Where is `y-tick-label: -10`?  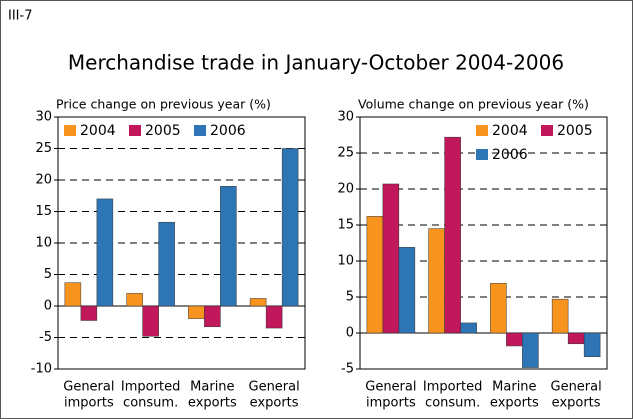
y-tick-label: -10 is located at coordinates (41, 369).